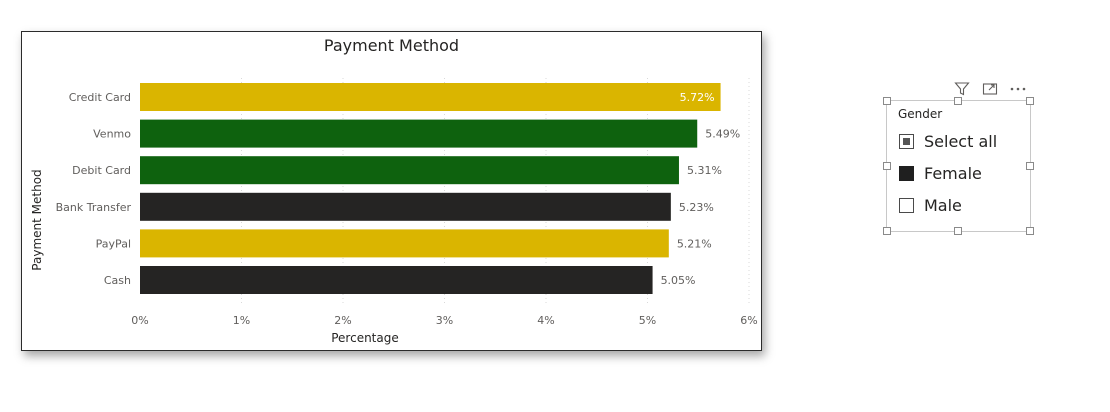  What do you see at coordinates (545, 320) in the screenshot?
I see `x-tick-label: 4%` at bounding box center [545, 320].